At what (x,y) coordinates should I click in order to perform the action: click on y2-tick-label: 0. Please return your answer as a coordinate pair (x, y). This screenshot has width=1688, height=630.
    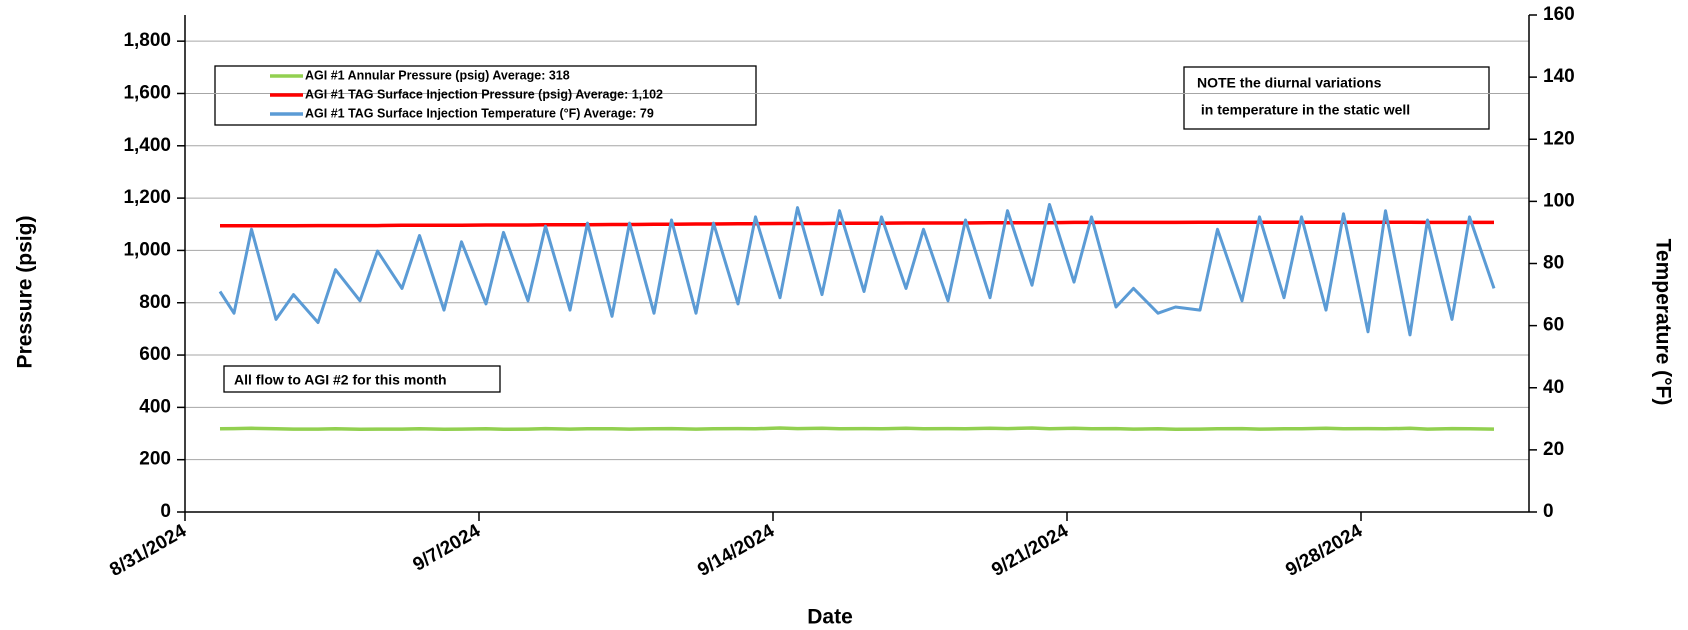
    Looking at the image, I should click on (1548, 511).